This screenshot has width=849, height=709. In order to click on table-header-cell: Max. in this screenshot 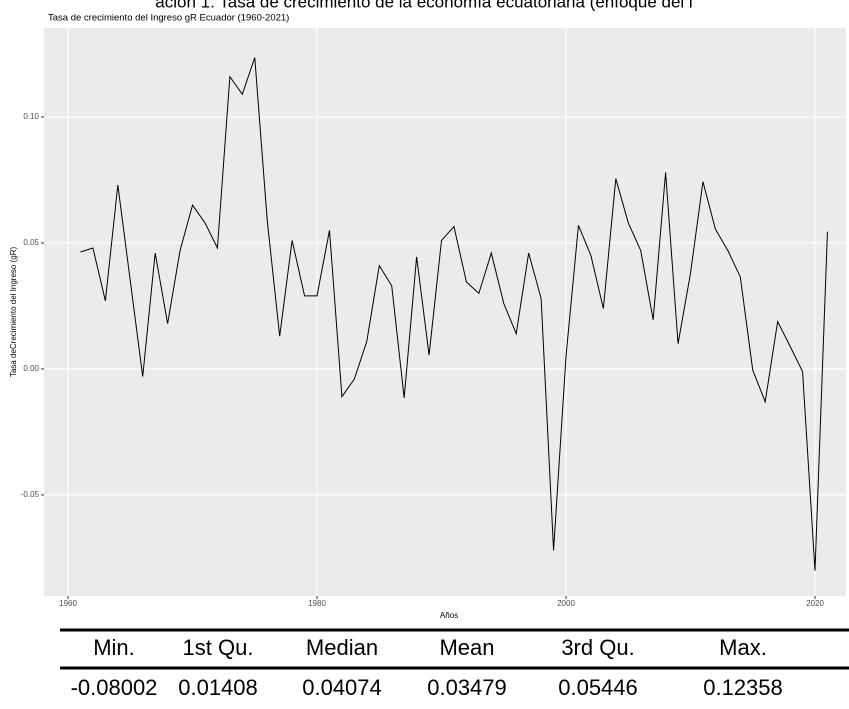, I will do `click(743, 647)`.